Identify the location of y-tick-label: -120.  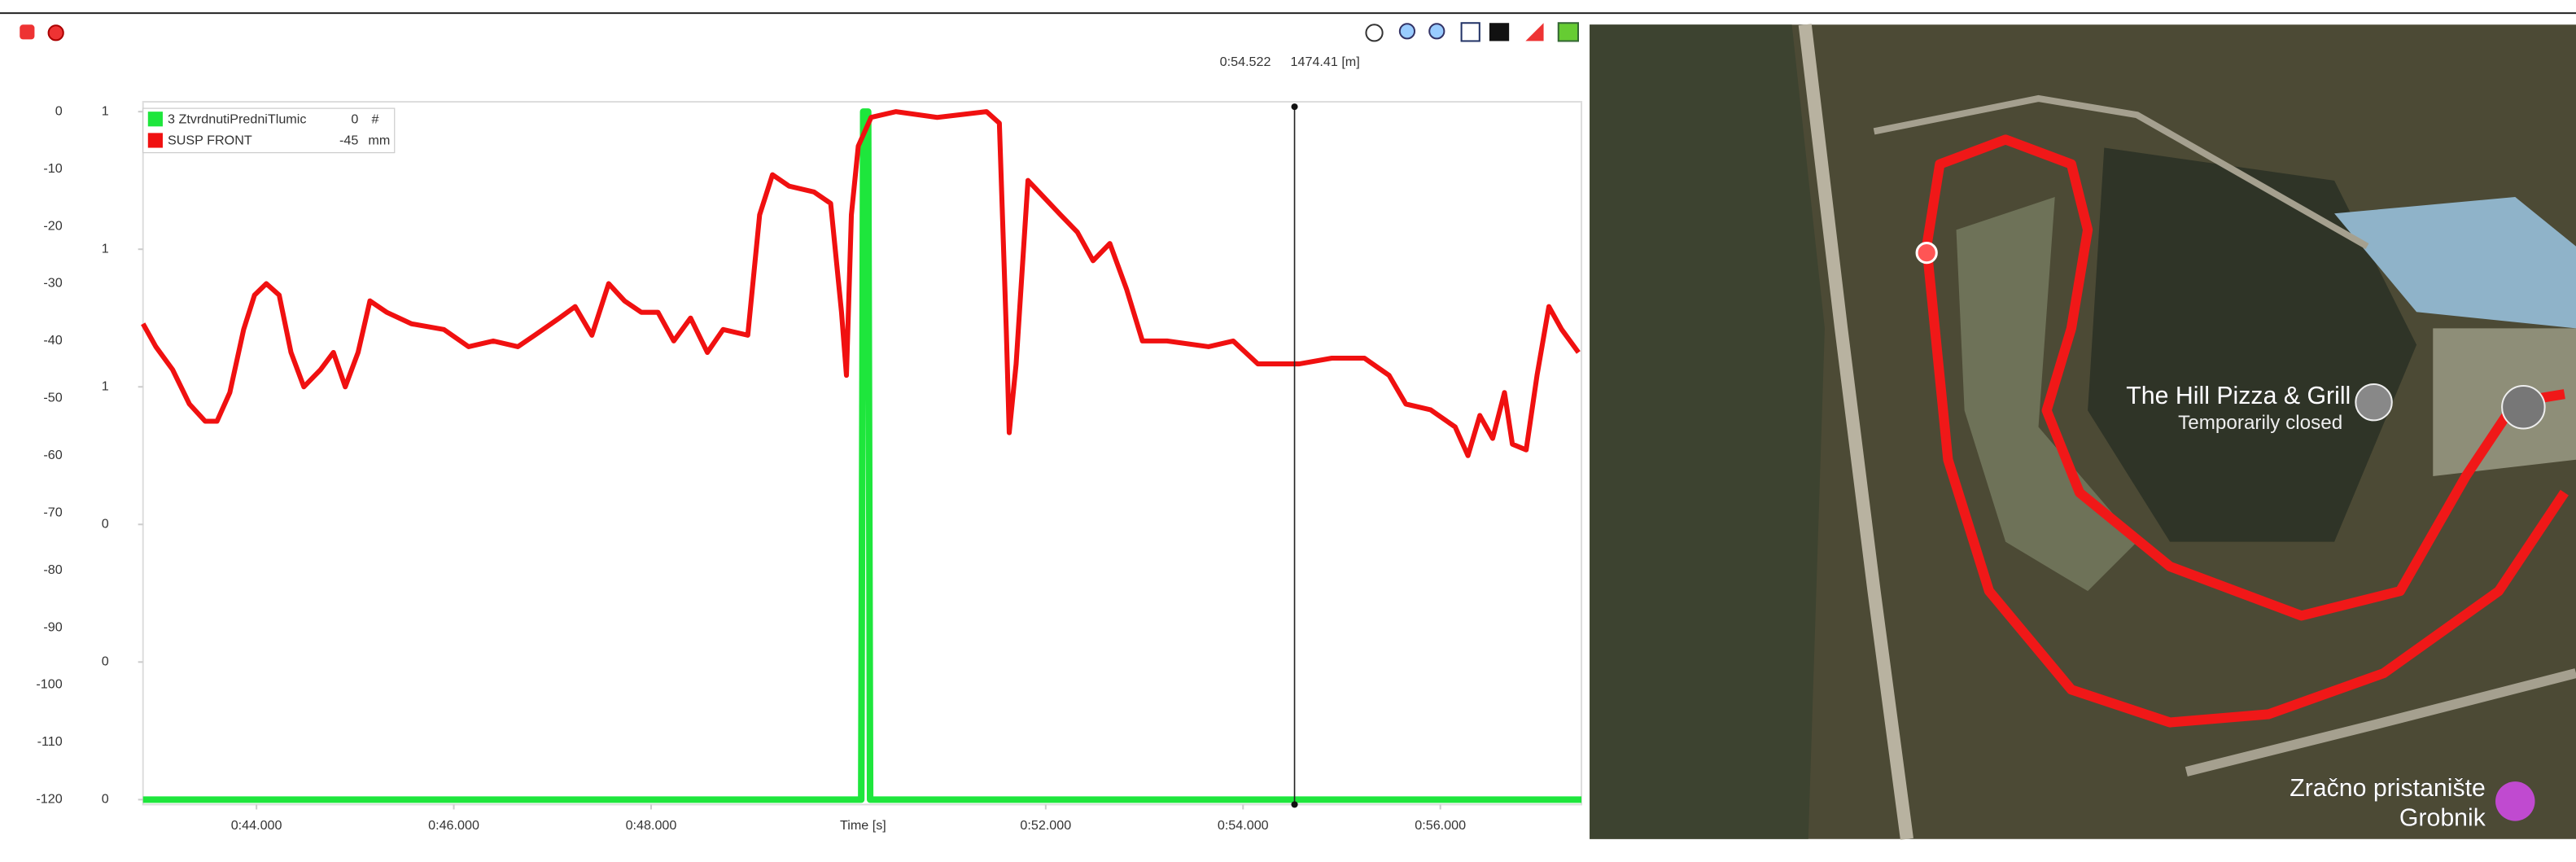
(49, 799).